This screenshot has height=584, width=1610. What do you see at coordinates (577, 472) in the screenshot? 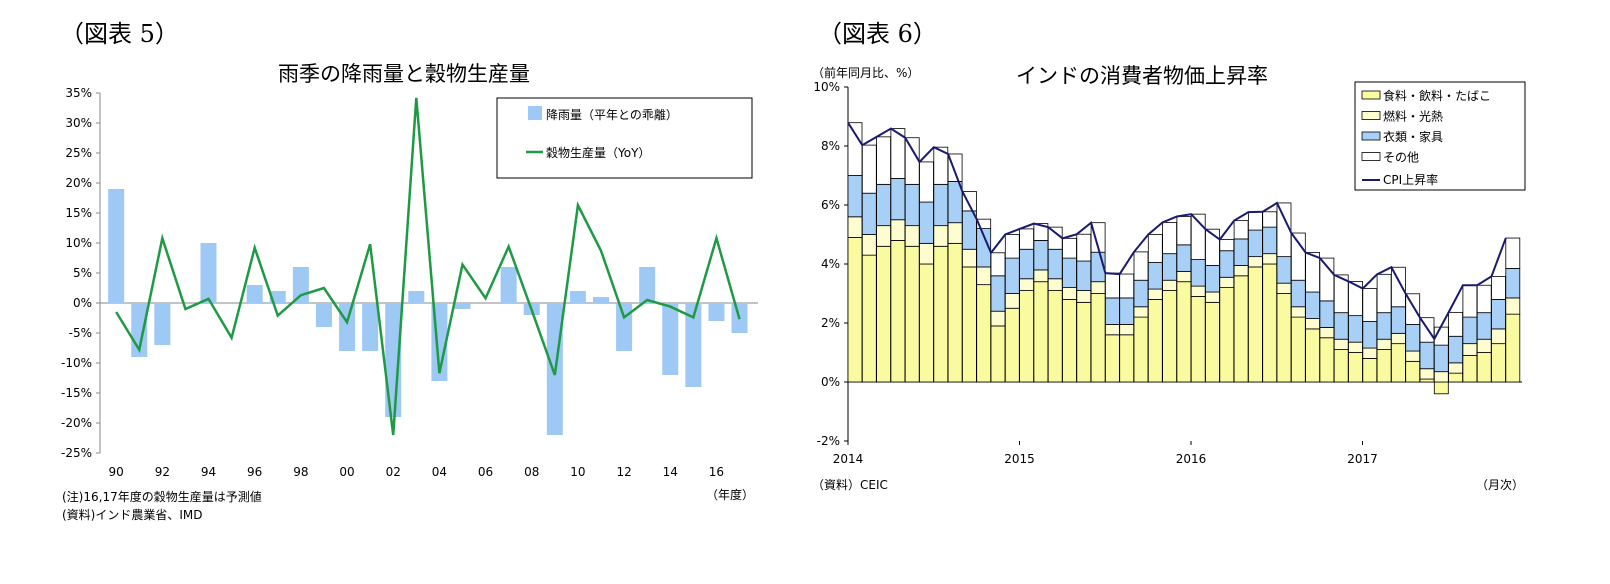
I see `x-tick-label: 10` at bounding box center [577, 472].